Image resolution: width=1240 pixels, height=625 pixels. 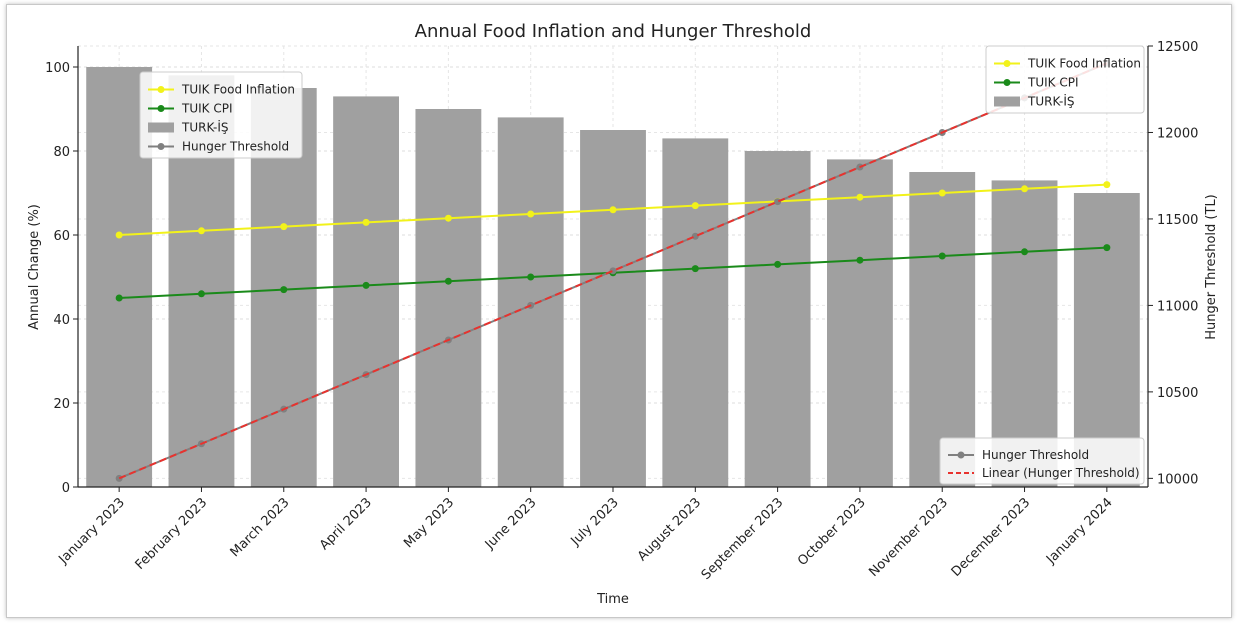 What do you see at coordinates (346, 524) in the screenshot?
I see `xtick-label-3: April 2023` at bounding box center [346, 524].